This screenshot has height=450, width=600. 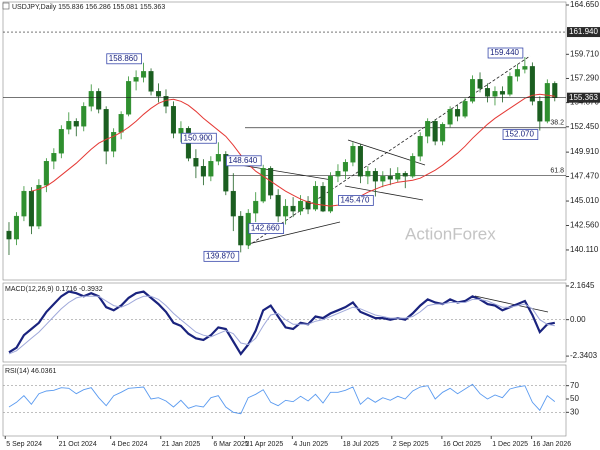 I want to click on y-tick-label: 149.910, so click(x=584, y=151).